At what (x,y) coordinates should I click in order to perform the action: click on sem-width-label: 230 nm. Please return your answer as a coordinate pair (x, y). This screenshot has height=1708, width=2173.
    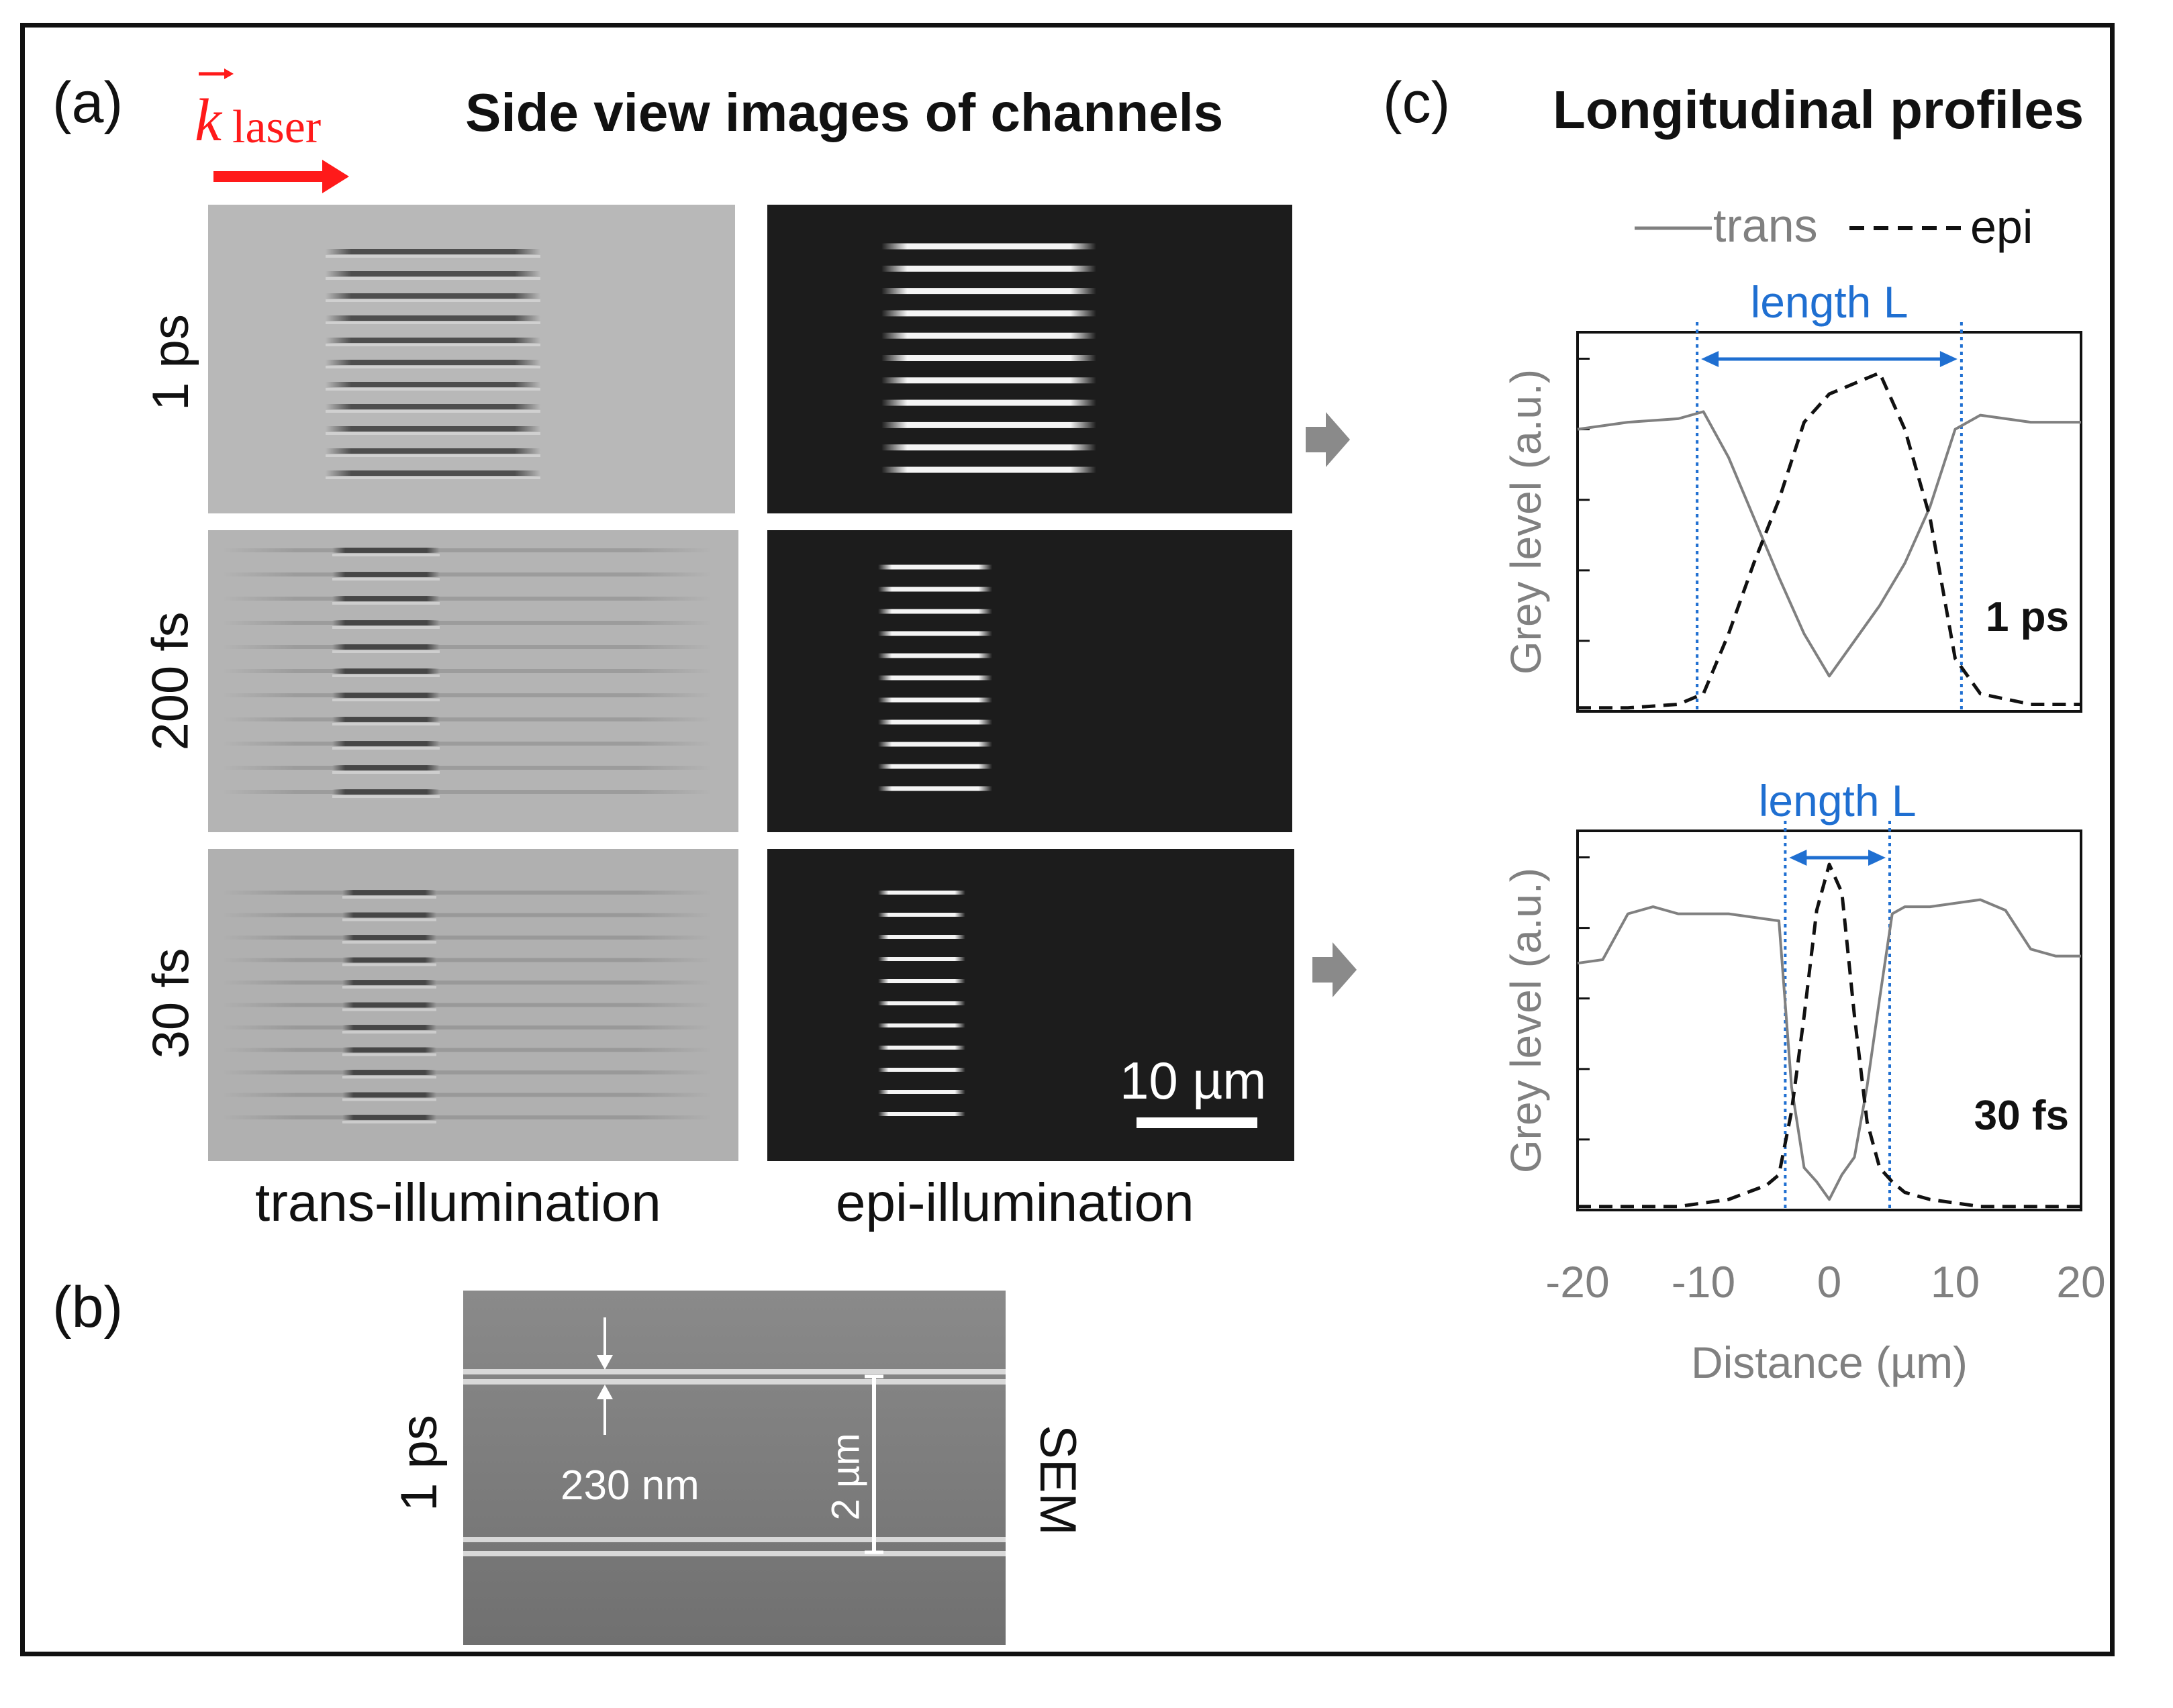
    Looking at the image, I should click on (630, 1485).